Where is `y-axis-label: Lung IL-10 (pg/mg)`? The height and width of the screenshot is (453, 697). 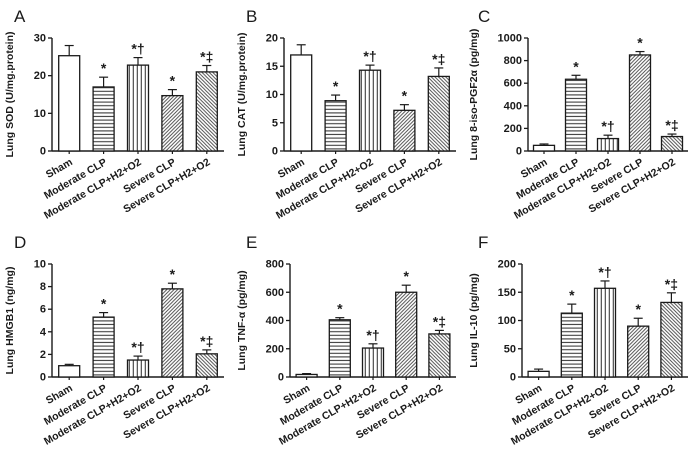
y-axis-label: Lung IL-10 (pg/mg) is located at coordinates (474, 320).